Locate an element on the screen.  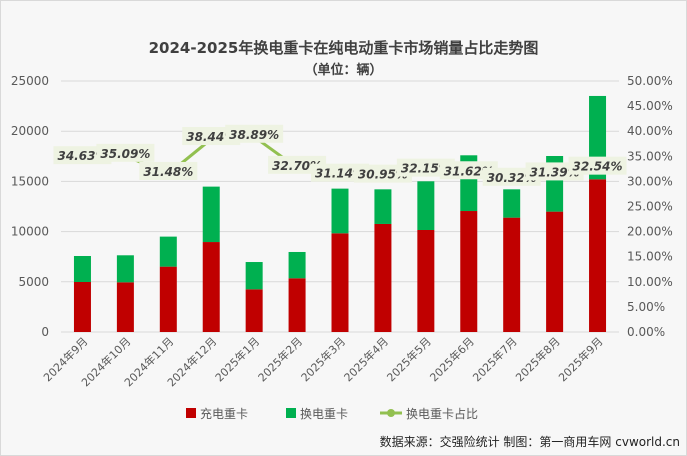
data-label: 34.63% is located at coordinates (82, 156).